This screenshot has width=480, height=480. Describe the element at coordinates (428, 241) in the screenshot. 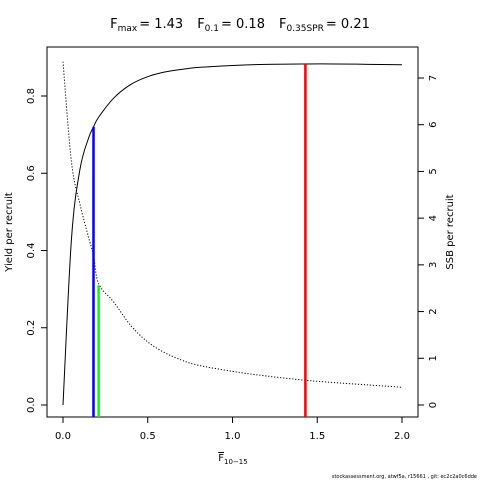

I see `y-axis-right: 0 1 2 3 4 5 6 7` at that location.